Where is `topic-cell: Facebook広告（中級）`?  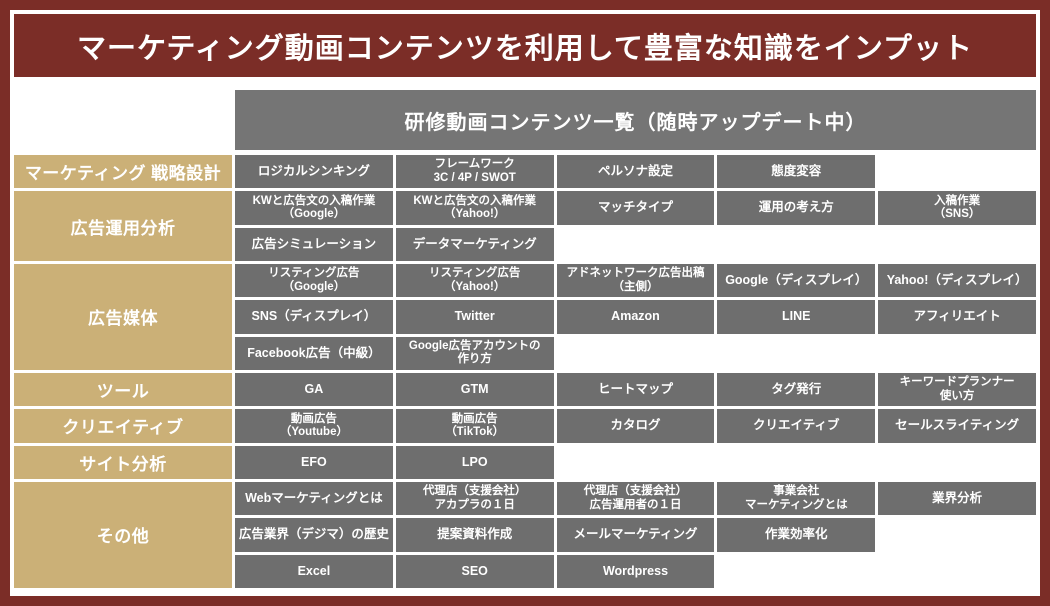 topic-cell: Facebook広告（中級） is located at coordinates (314, 353).